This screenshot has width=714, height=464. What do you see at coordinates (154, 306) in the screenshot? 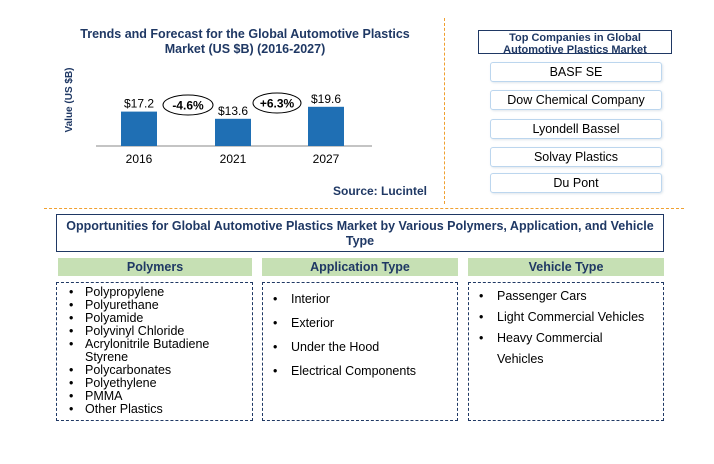
I see `list-item: Polyurethane` at bounding box center [154, 306].